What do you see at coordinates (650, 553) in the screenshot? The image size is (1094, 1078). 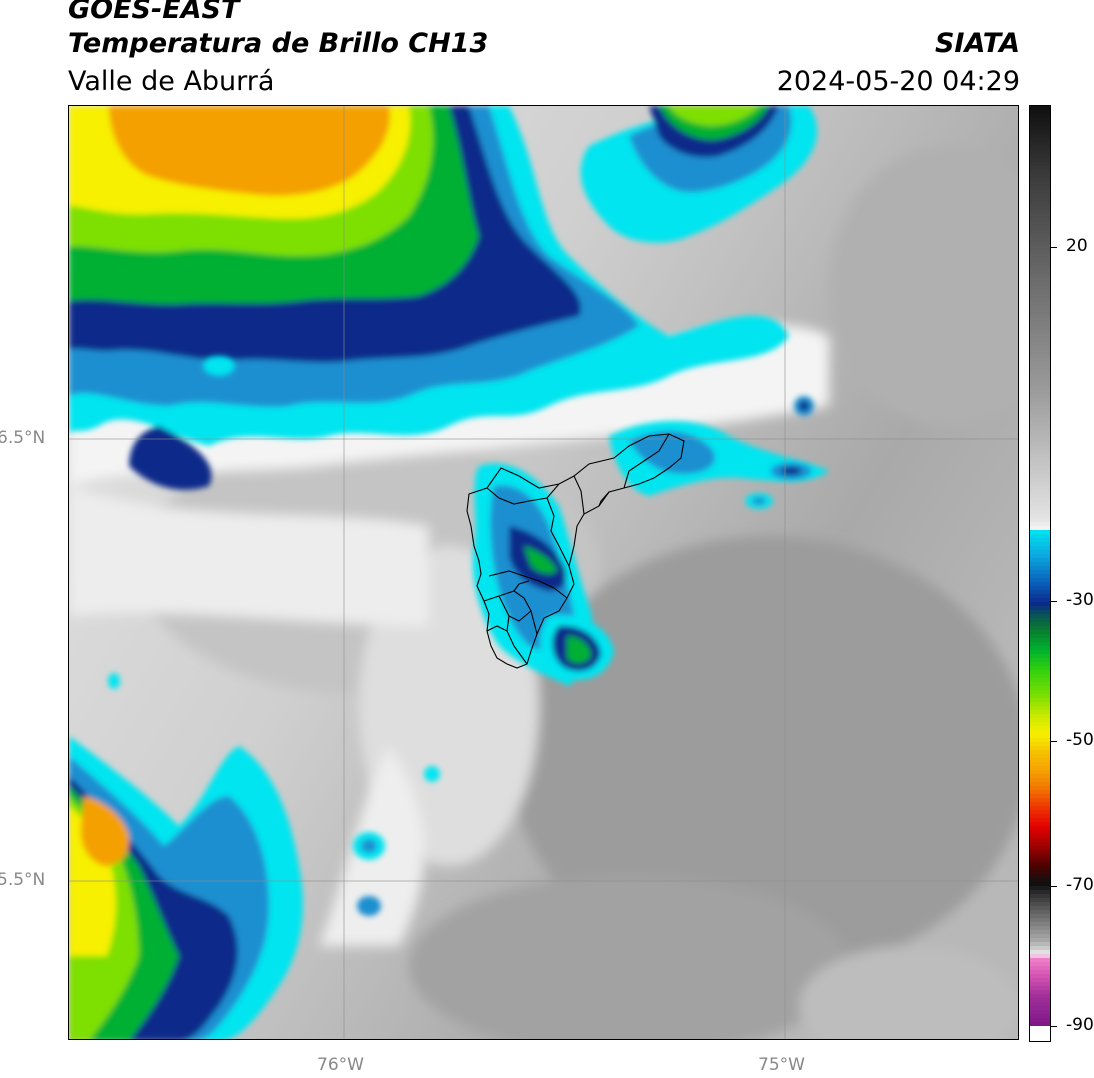 I see `cloud-system-center` at bounding box center [650, 553].